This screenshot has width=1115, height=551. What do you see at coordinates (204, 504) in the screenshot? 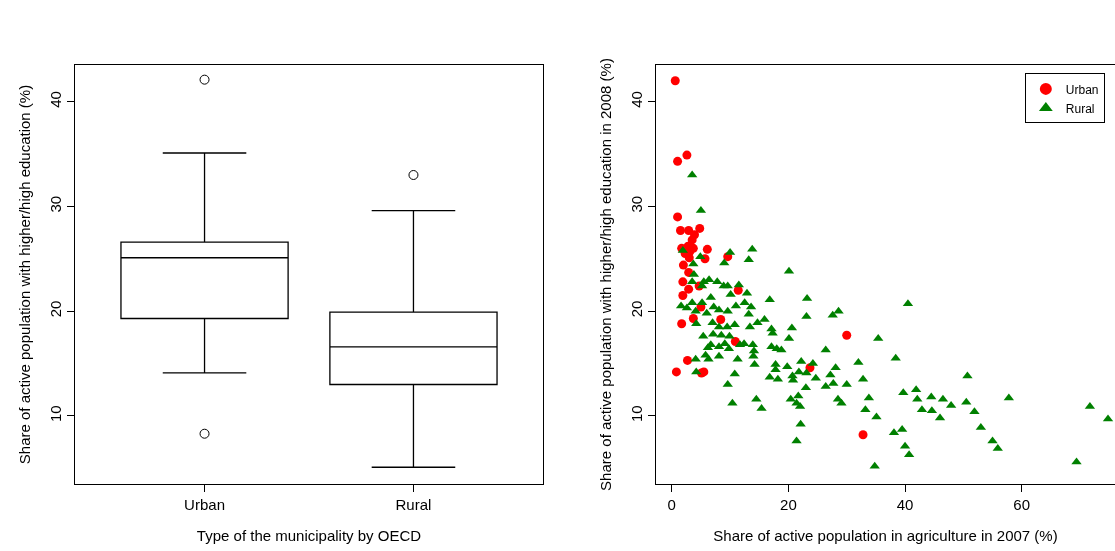
I see `x-tick-label: Urban` at bounding box center [204, 504].